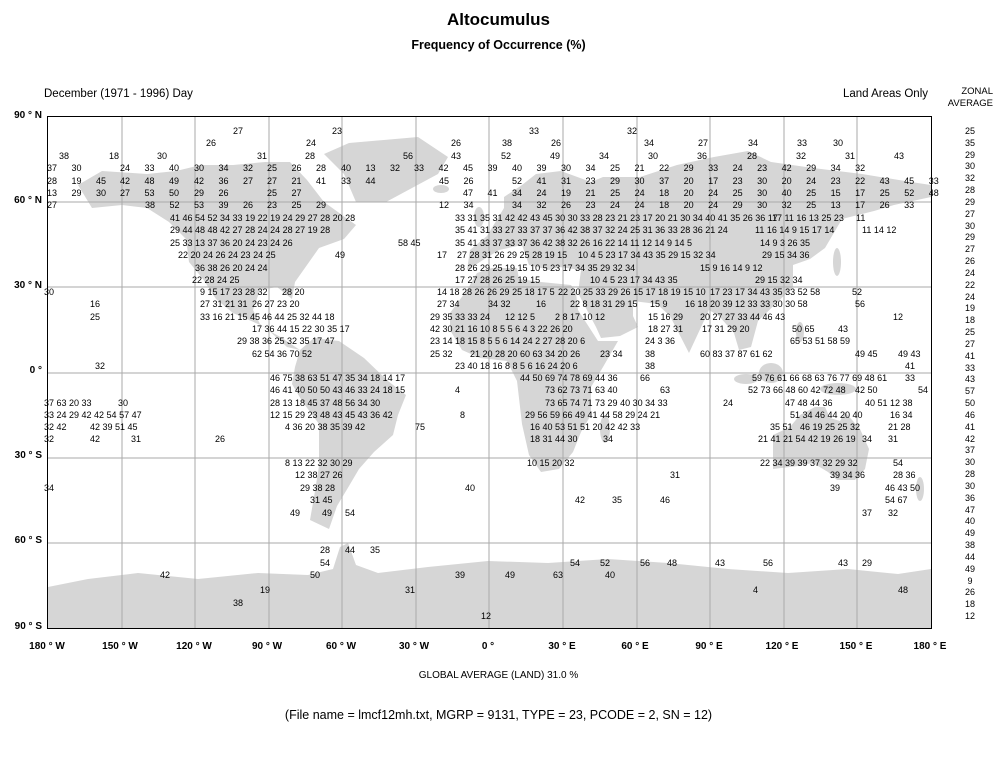  Describe the element at coordinates (930, 646) in the screenshot. I see `lon-tick-label: 180 ° E` at that location.